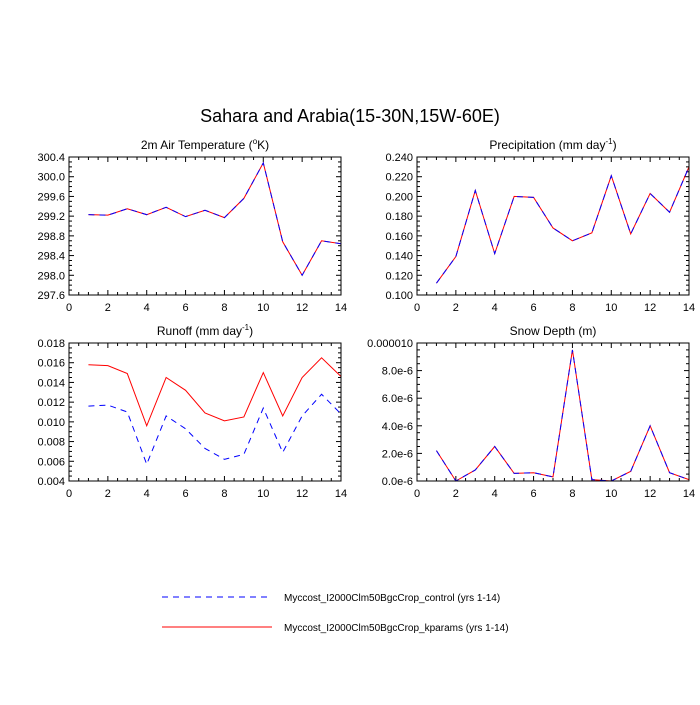  What do you see at coordinates (51, 158) in the screenshot?
I see `y-tick-label: 300.4` at bounding box center [51, 158].